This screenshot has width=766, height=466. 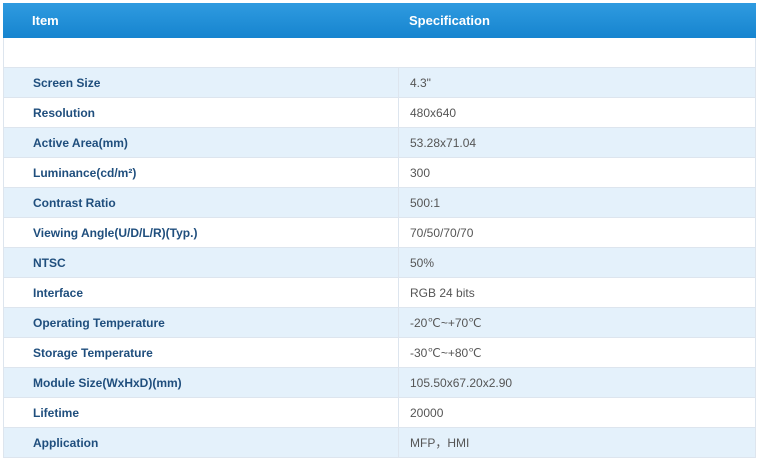 What do you see at coordinates (200, 412) in the screenshot?
I see `item-cell: Lifetime` at bounding box center [200, 412].